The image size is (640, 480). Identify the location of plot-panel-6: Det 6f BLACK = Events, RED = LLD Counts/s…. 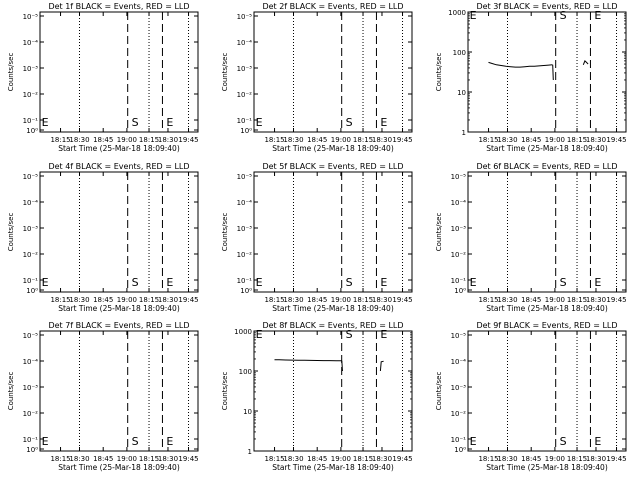
(531, 237).